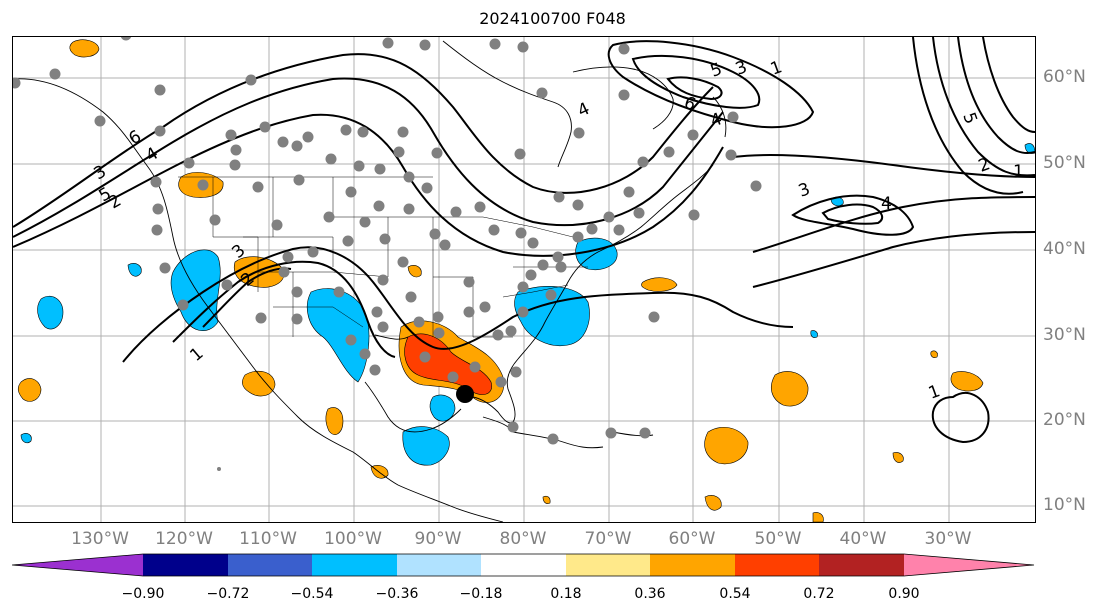 The height and width of the screenshot is (615, 1105). What do you see at coordinates (552, 18) in the screenshot?
I see `map-title: 2024100700 F048` at bounding box center [552, 18].